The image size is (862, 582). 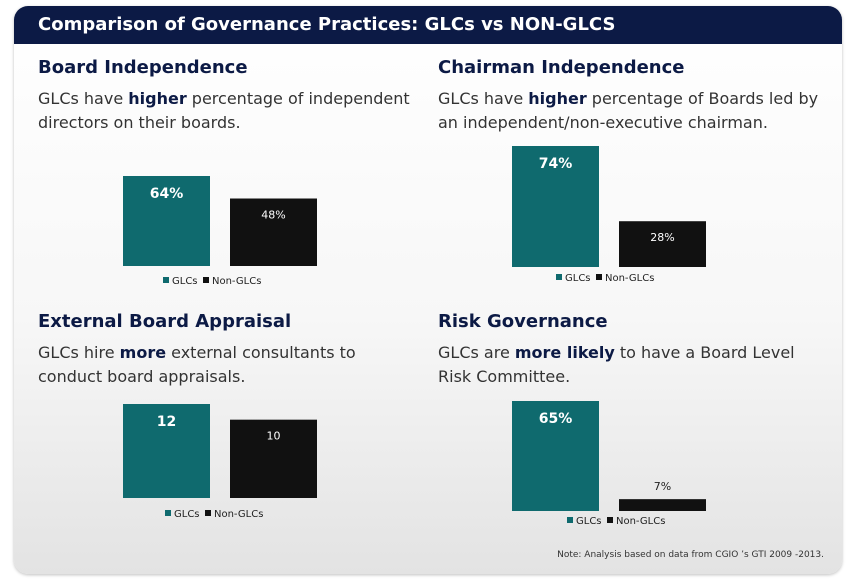 What do you see at coordinates (662, 486) in the screenshot?
I see `data-label-non-glc-4: 7%` at bounding box center [662, 486].